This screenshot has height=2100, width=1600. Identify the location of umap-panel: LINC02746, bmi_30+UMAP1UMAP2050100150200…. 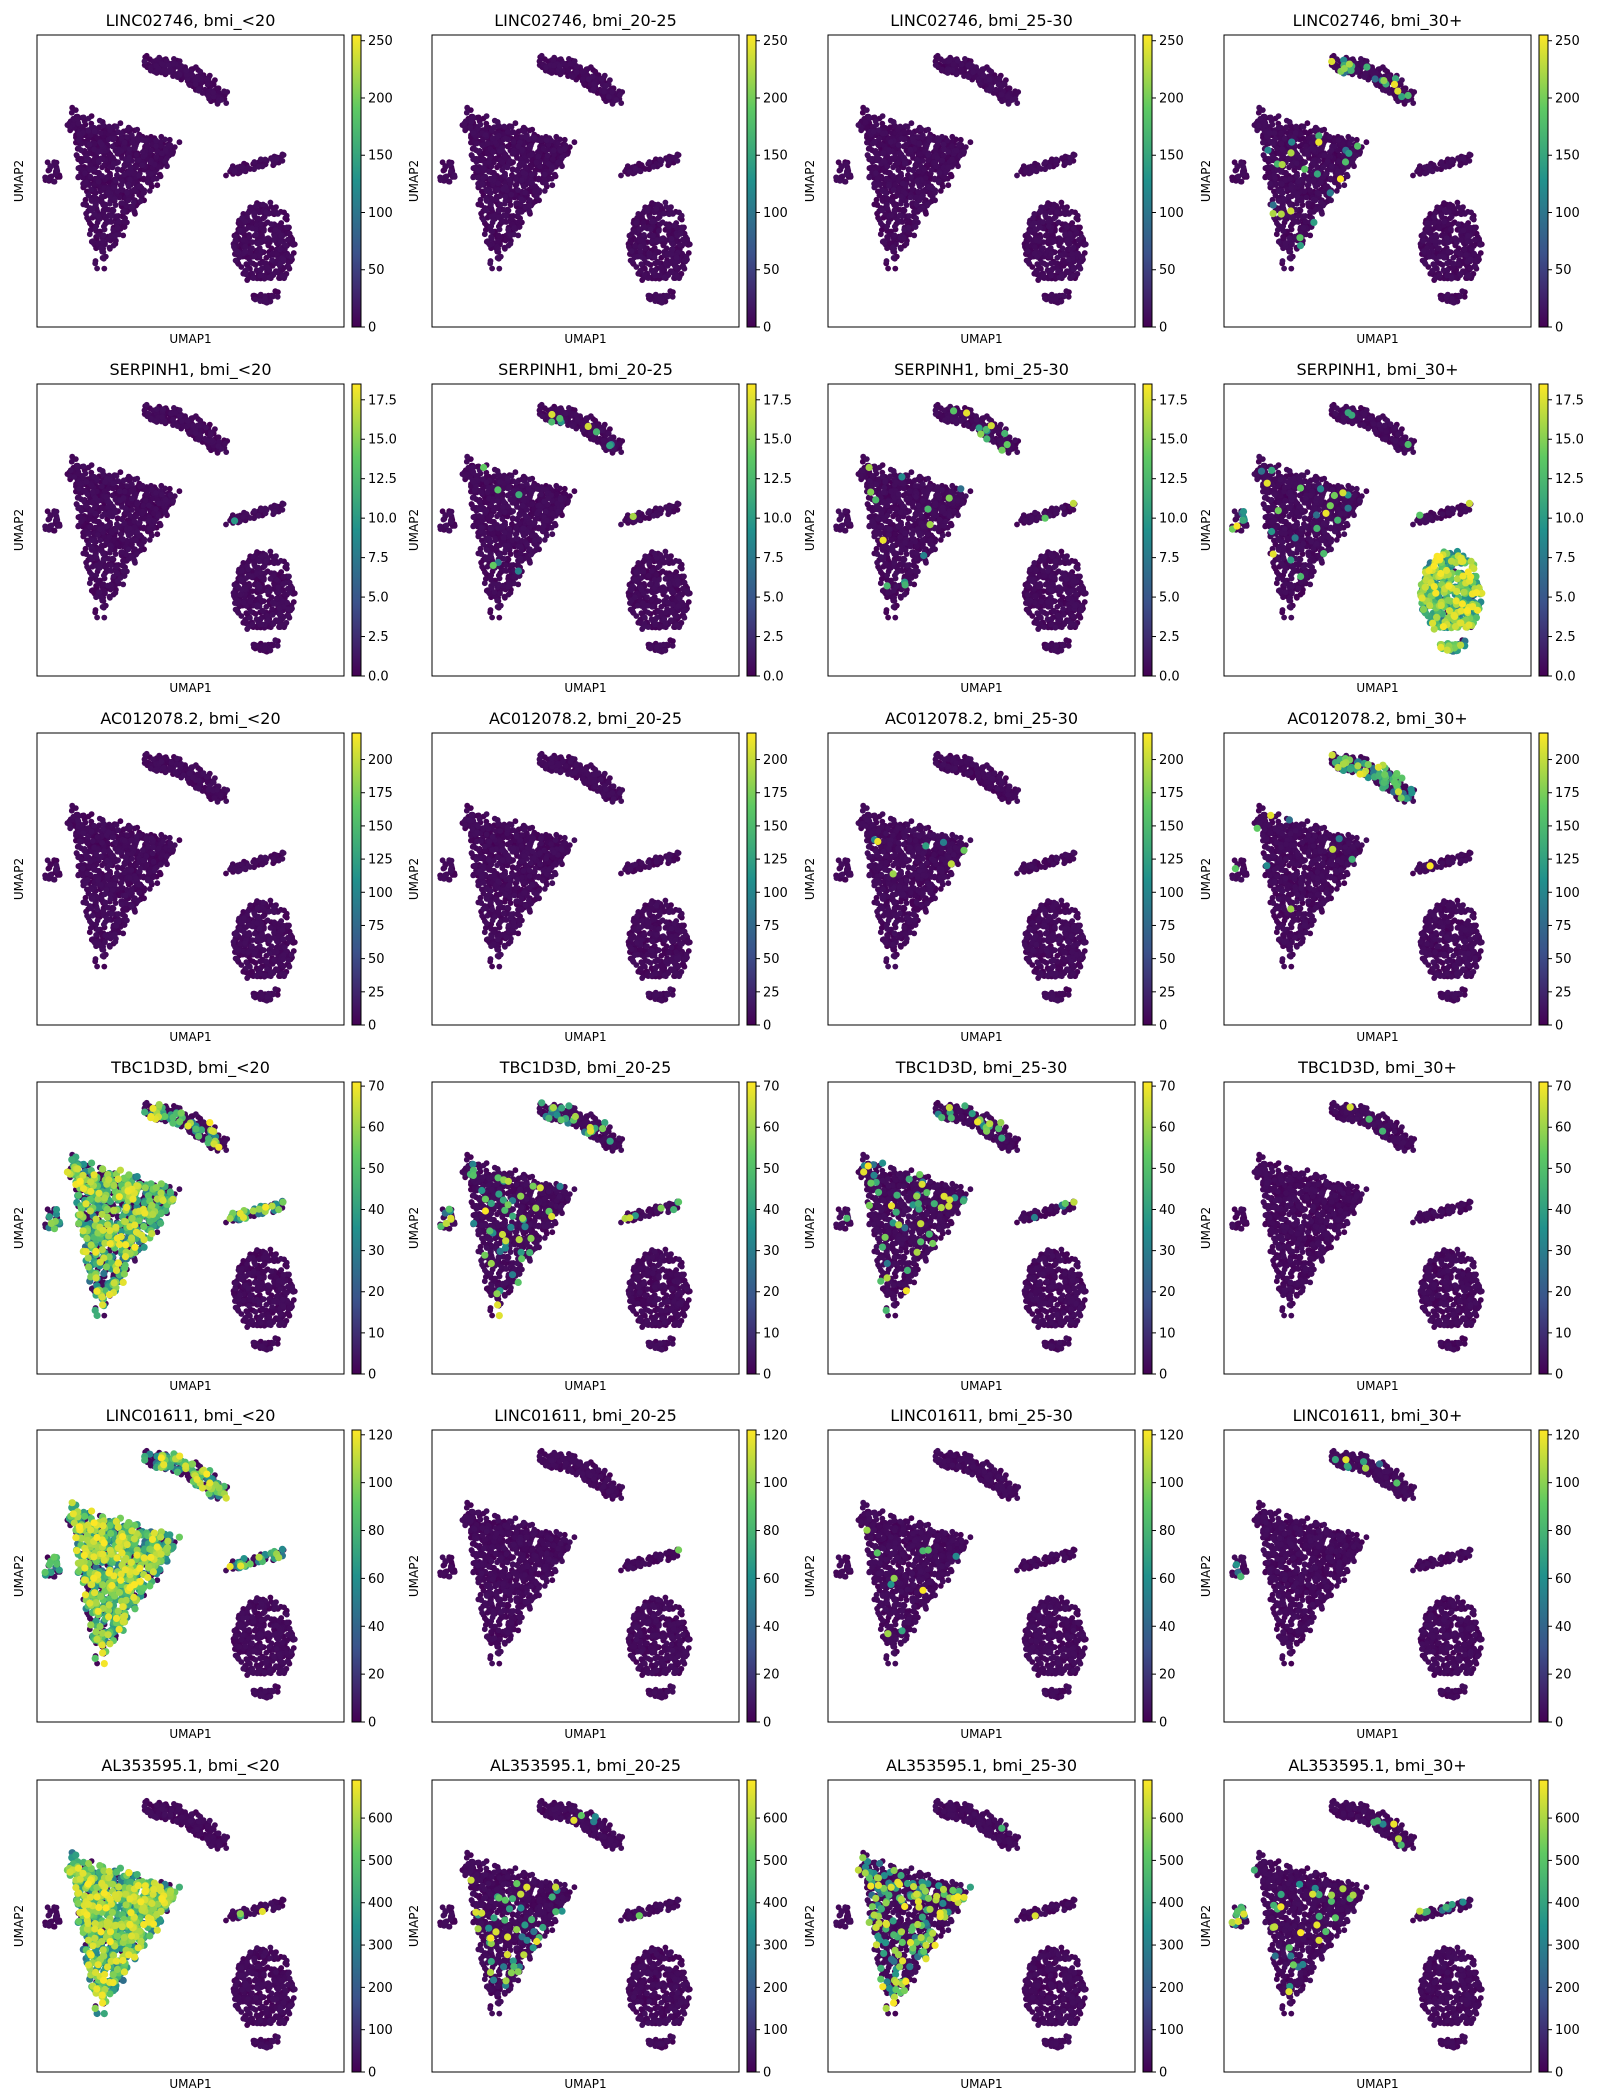
(1389, 178).